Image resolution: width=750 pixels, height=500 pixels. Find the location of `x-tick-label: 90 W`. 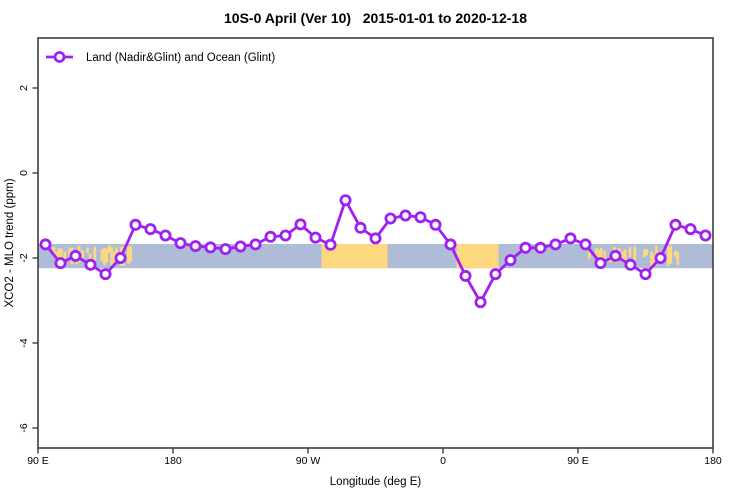

x-tick-label: 90 W is located at coordinates (308, 461).